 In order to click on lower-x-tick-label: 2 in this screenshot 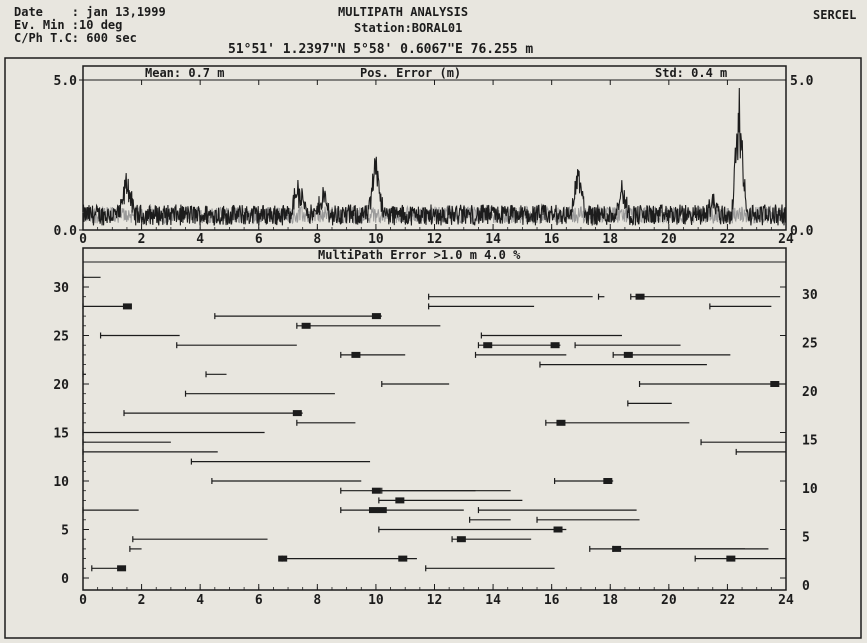, I will do `click(142, 600)`.